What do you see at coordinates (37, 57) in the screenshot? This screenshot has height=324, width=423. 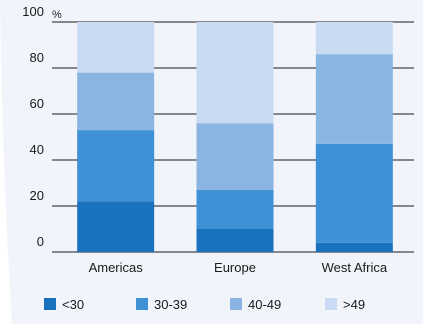 I see `y-tick-label: 80` at bounding box center [37, 57].